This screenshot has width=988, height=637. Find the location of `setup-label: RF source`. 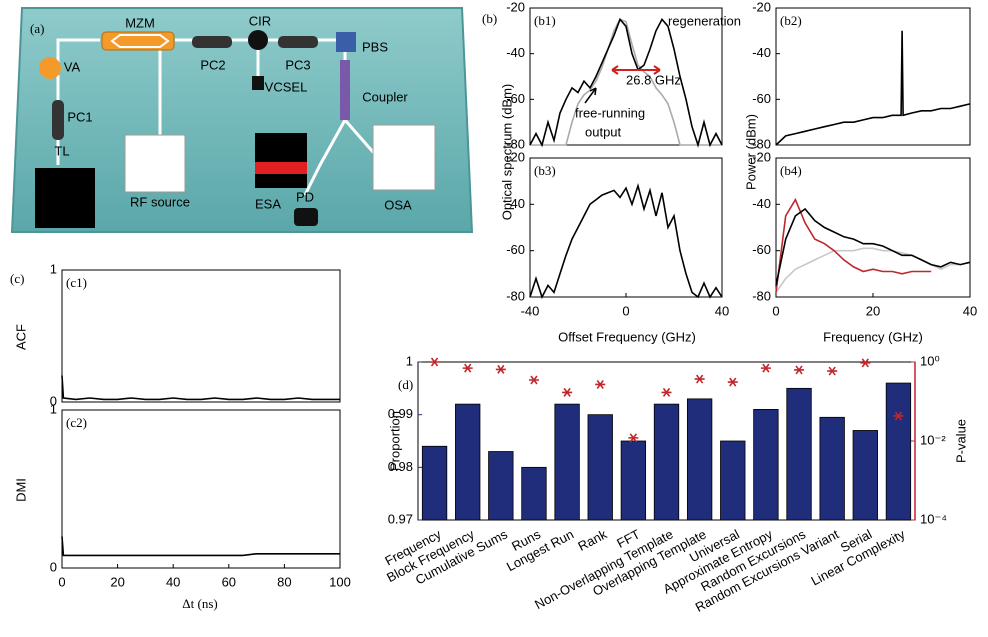

setup-label: RF source is located at coordinates (160, 201).